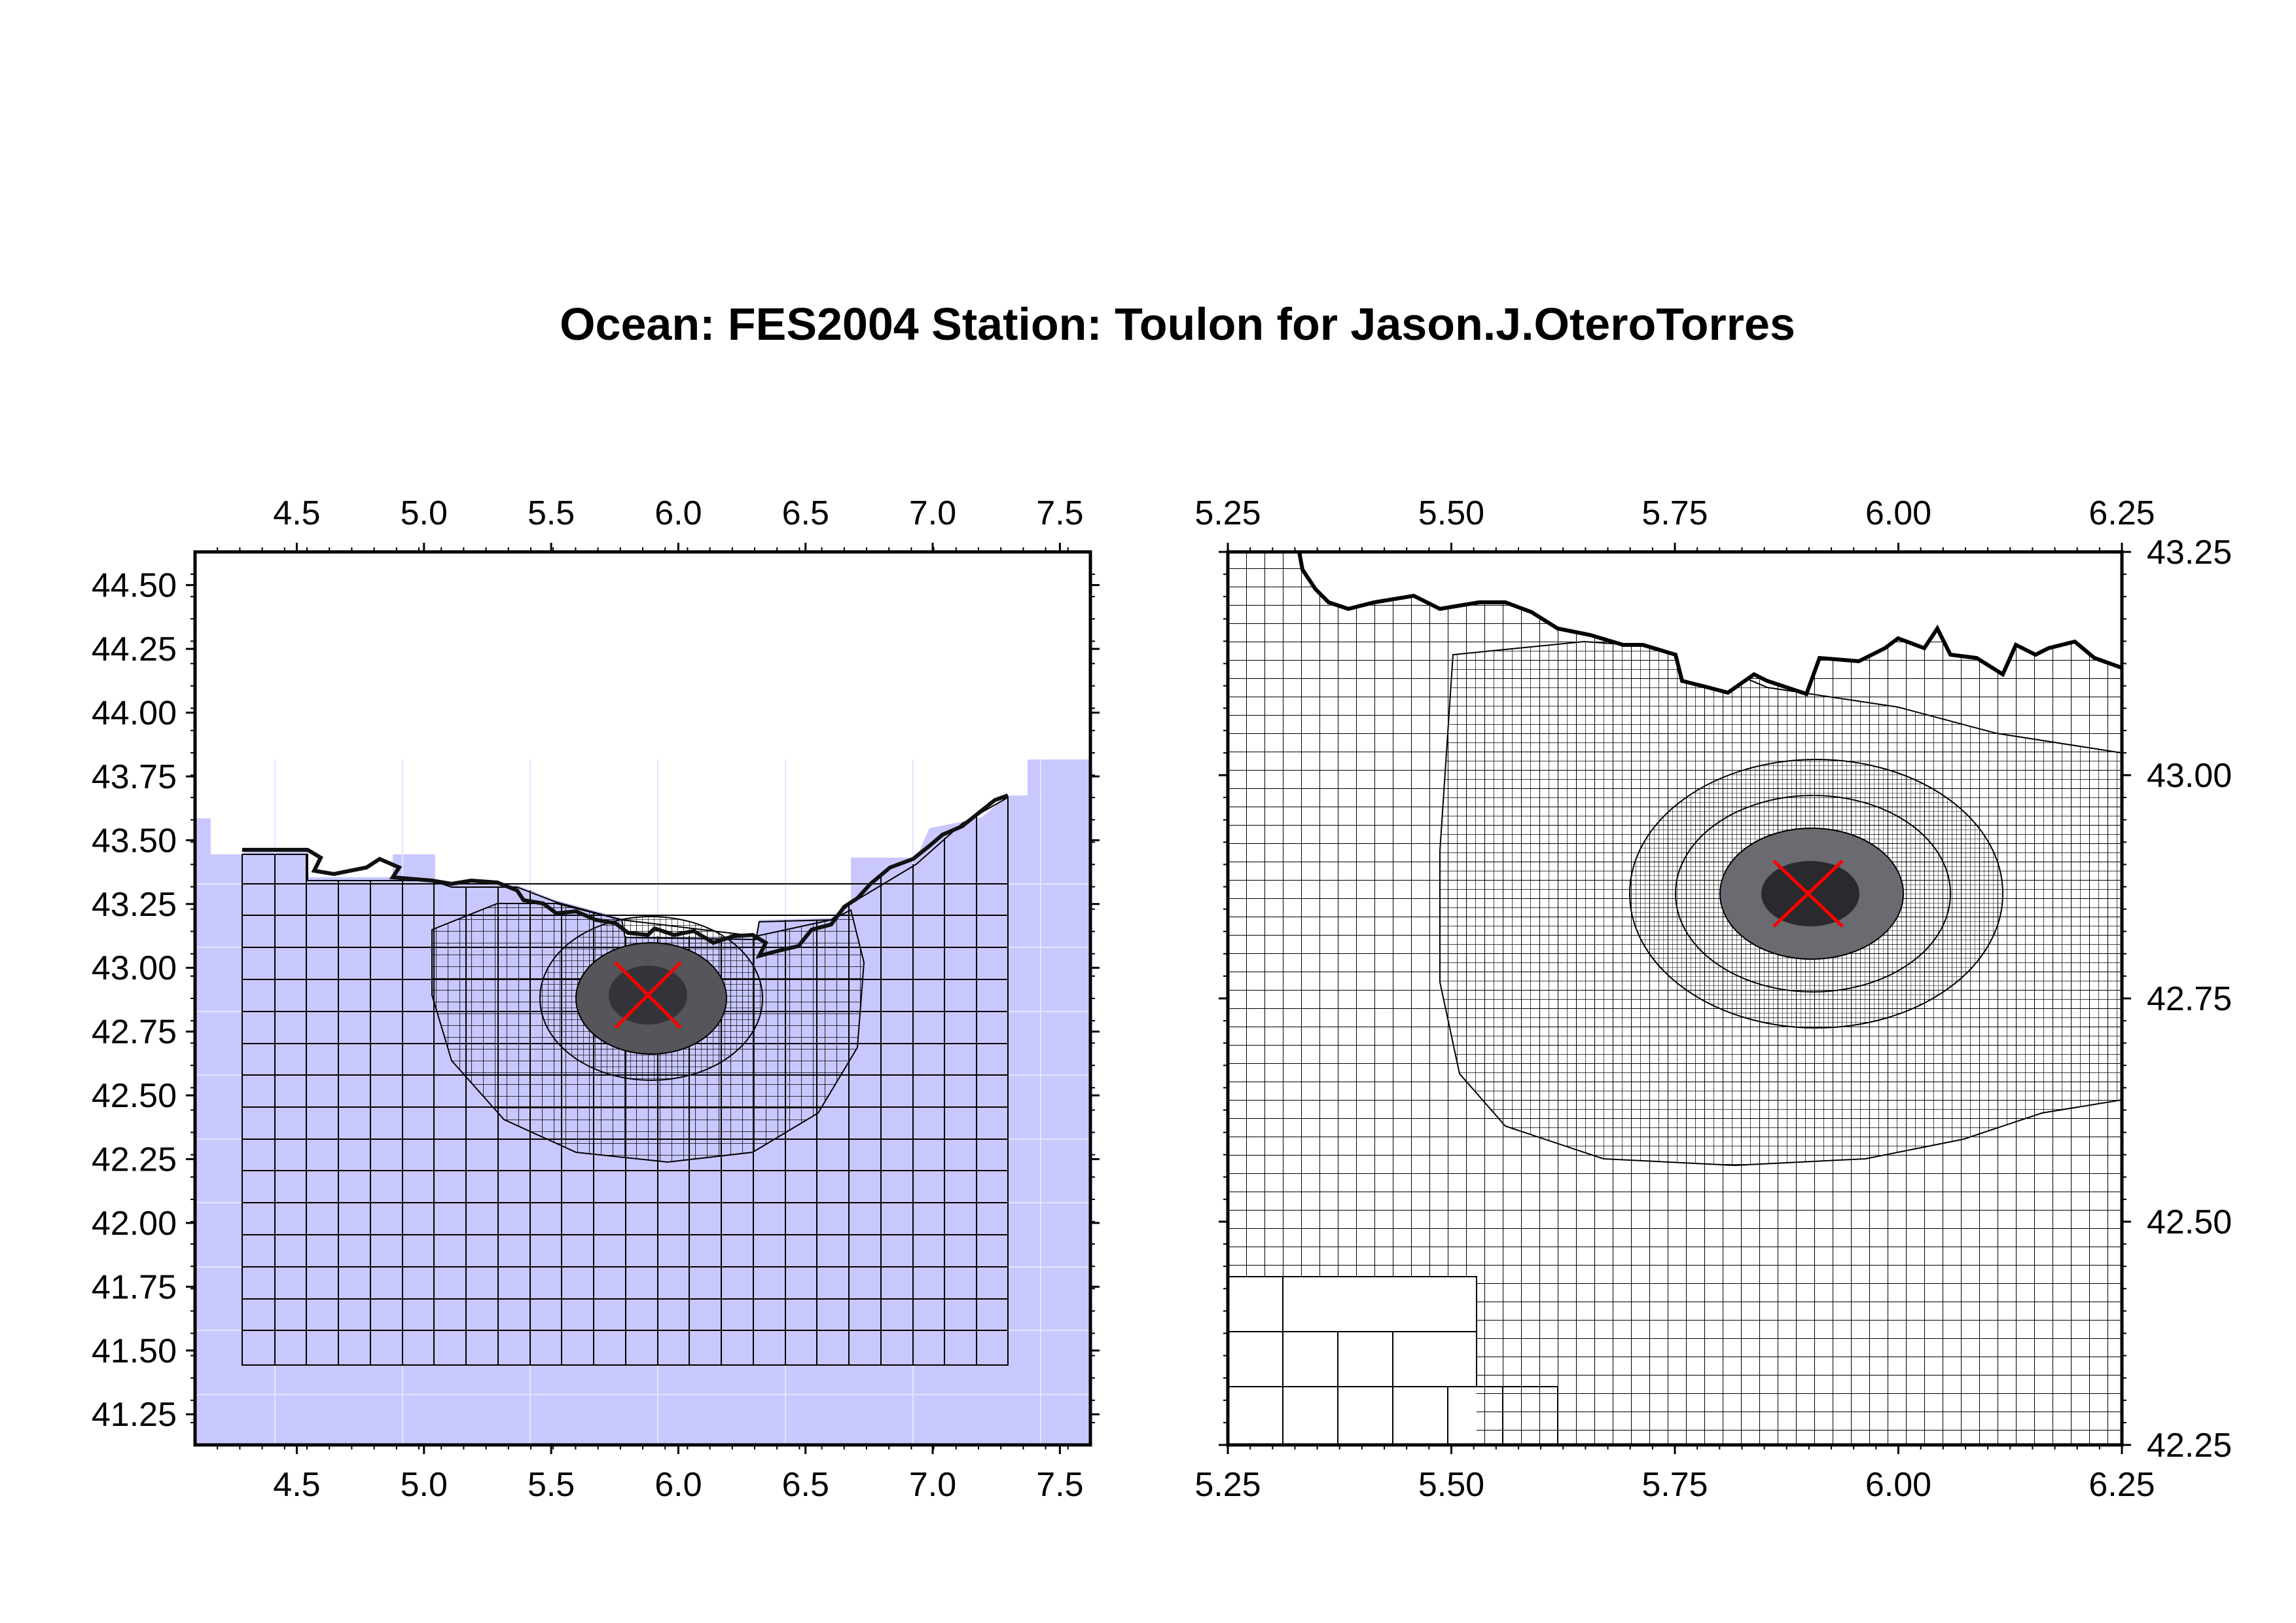 The image size is (2296, 1623). Describe the element at coordinates (1059, 1485) in the screenshot. I see `x-tick-label-bottom: 7.5` at that location.